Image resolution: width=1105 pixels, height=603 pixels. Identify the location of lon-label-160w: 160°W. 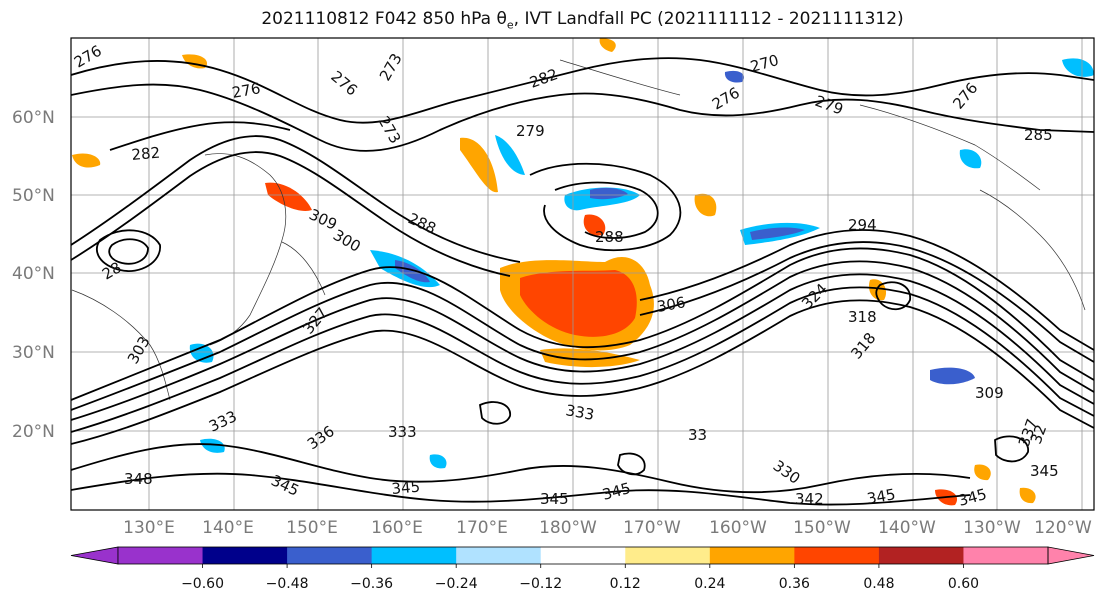
(738, 528).